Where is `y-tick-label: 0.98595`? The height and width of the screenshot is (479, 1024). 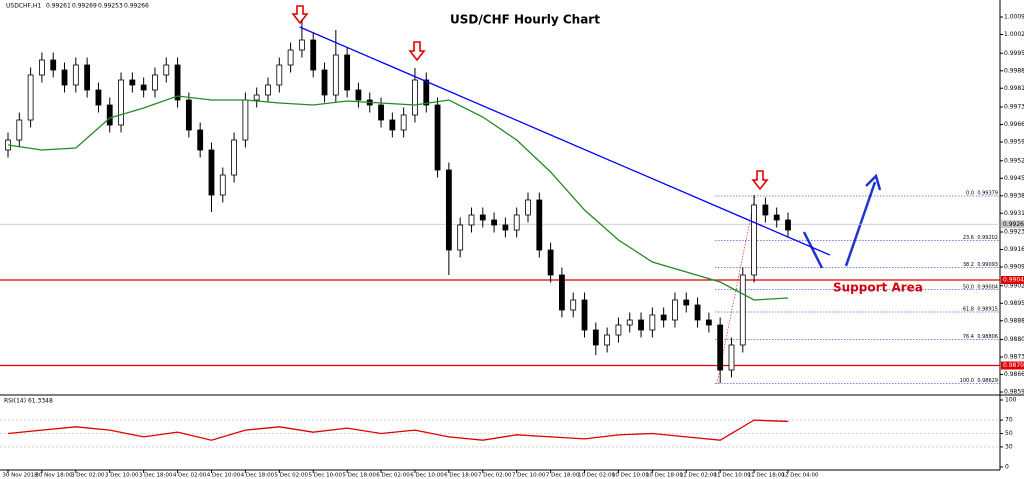
y-tick-label: 0.98595 is located at coordinates (1014, 392).